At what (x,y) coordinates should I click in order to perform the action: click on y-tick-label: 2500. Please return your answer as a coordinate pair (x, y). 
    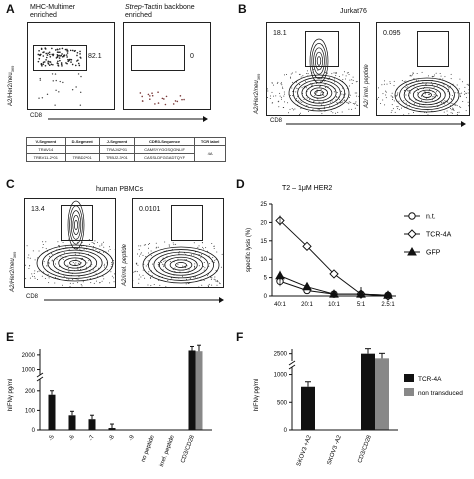
    Looking at the image, I should click on (281, 355).